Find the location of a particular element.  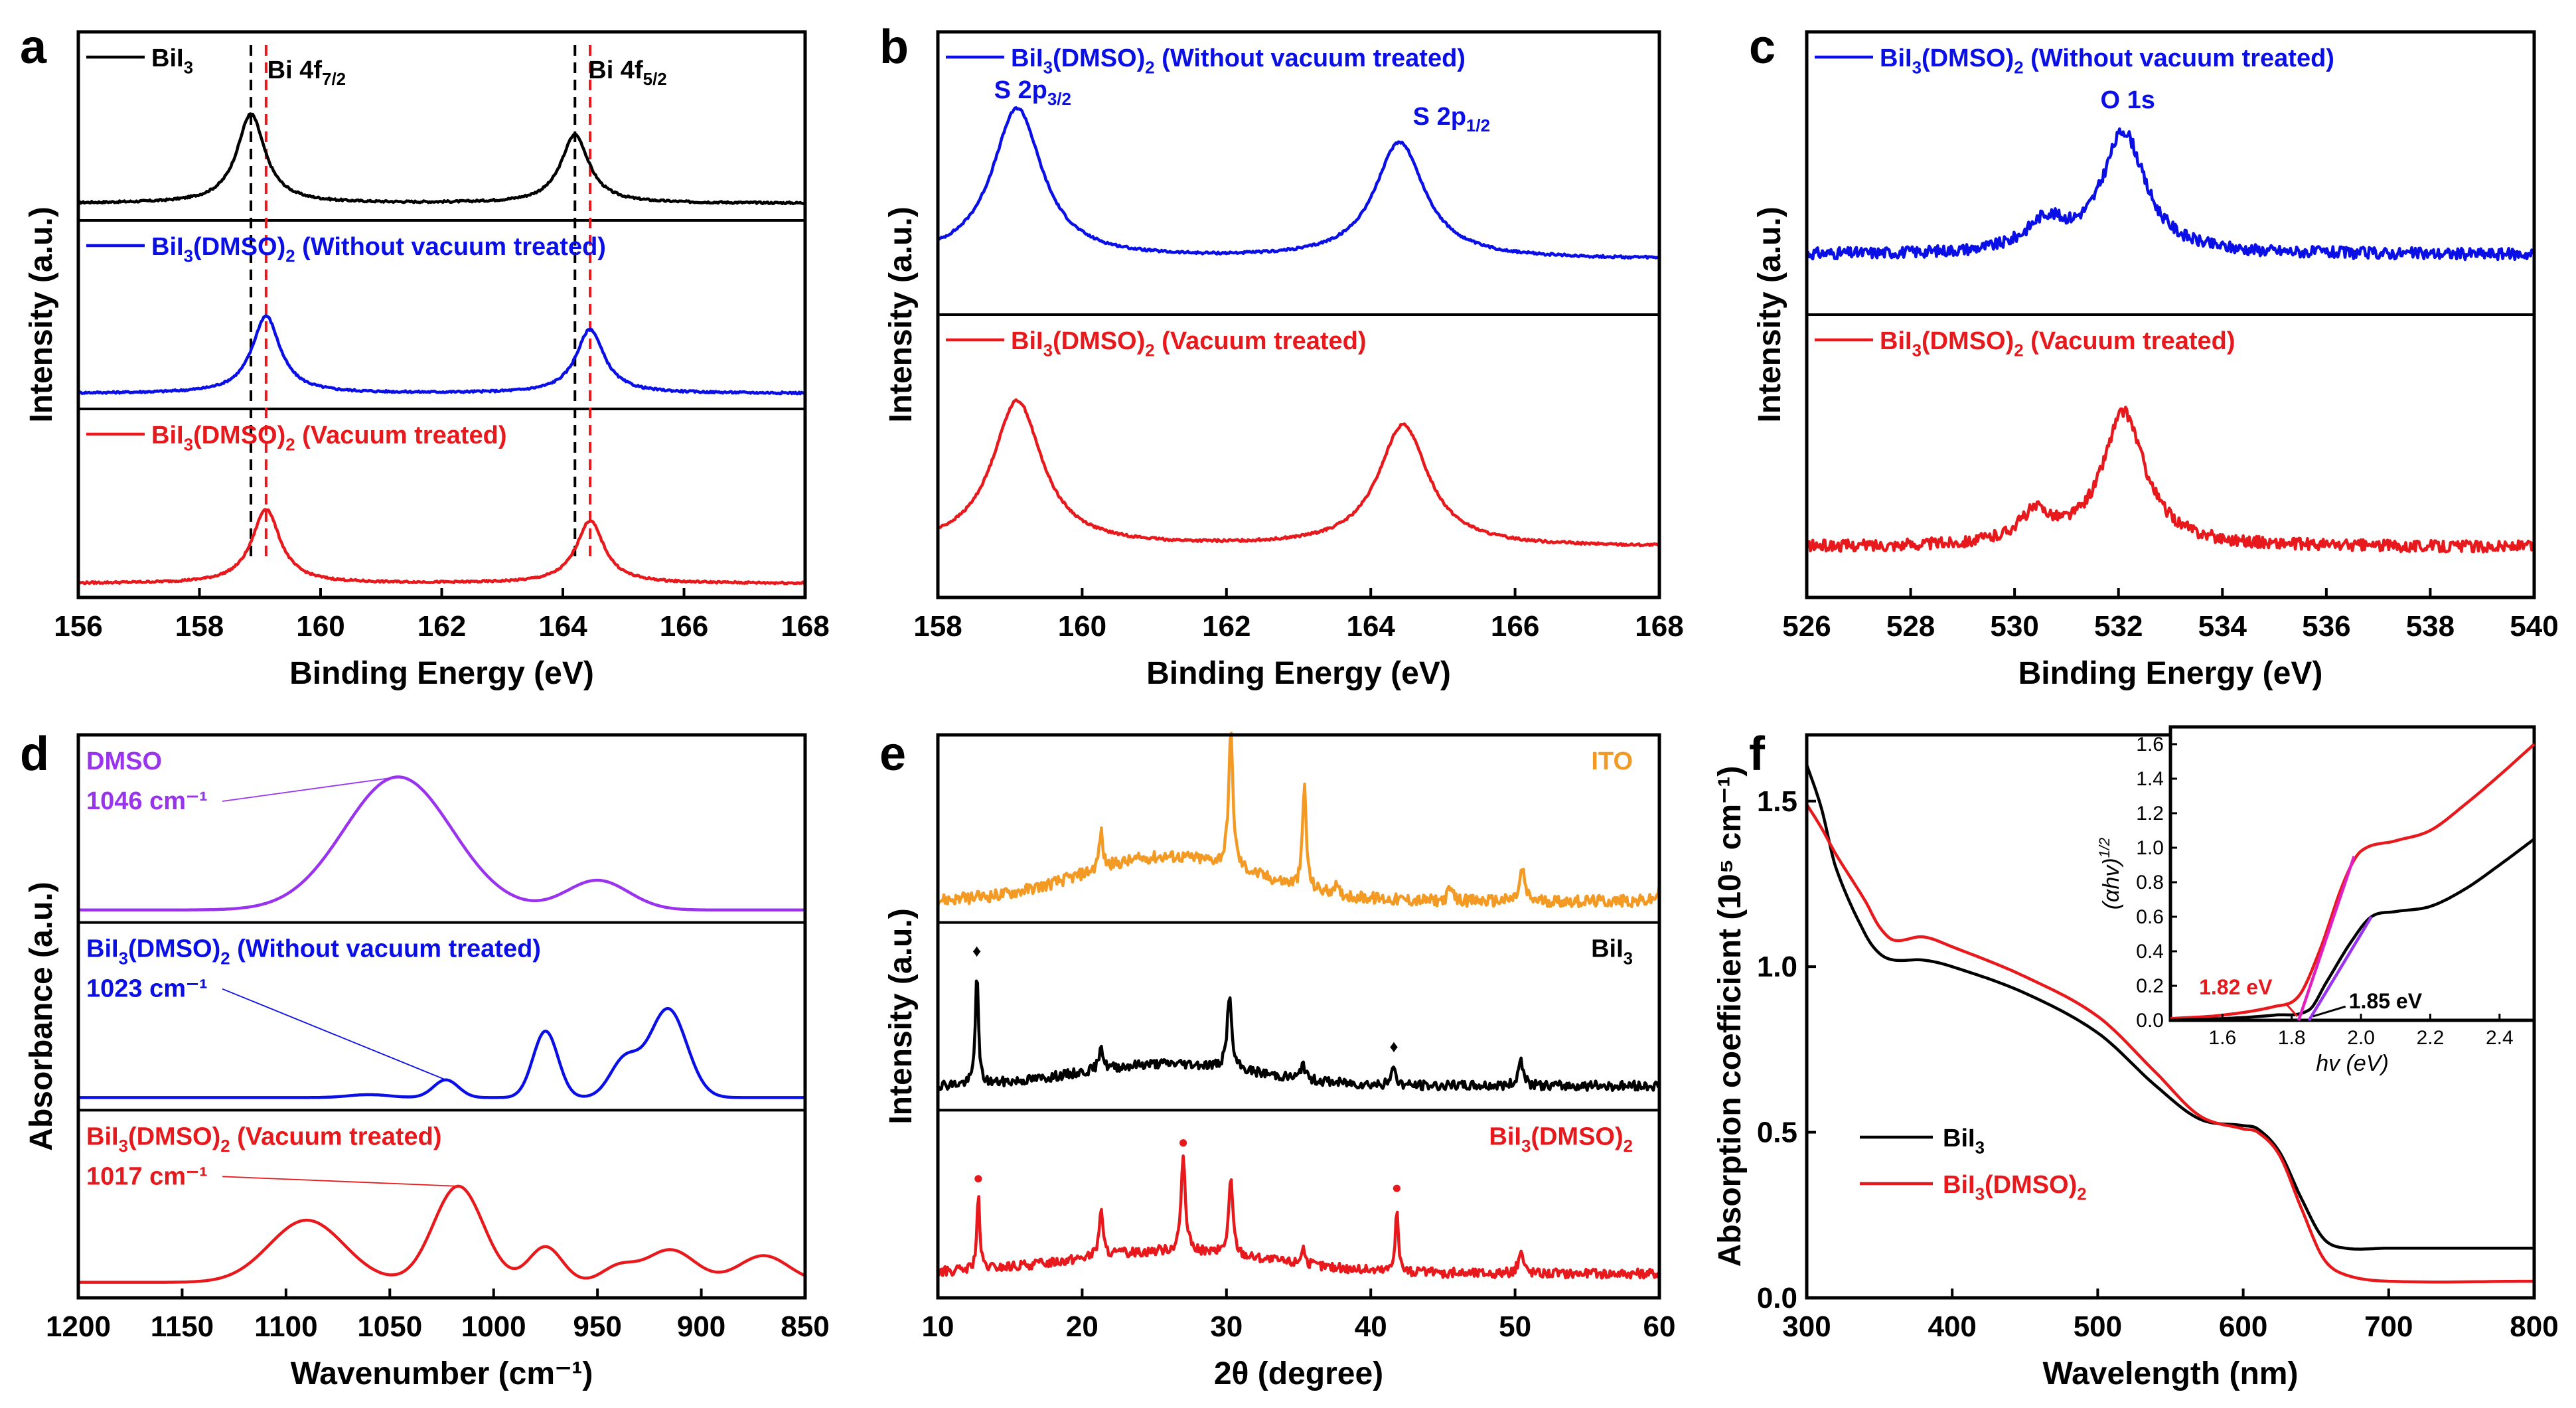

x-tick-label: 20 is located at coordinates (1083, 1326).